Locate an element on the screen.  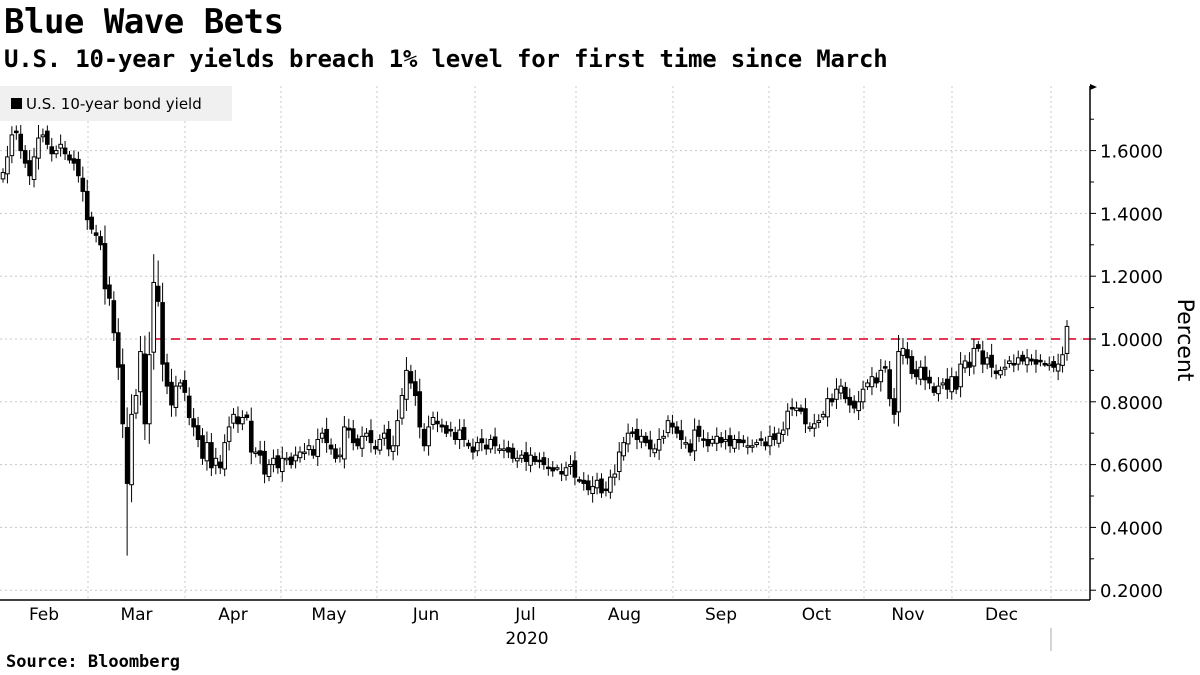
x-tick-label: Nov is located at coordinates (907, 615).